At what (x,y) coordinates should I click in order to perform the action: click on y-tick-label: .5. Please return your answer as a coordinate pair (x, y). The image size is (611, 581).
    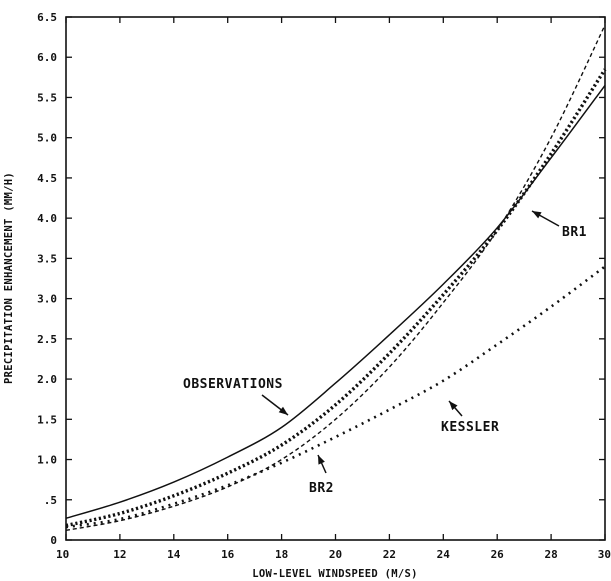
    Looking at the image, I should click on (50, 500).